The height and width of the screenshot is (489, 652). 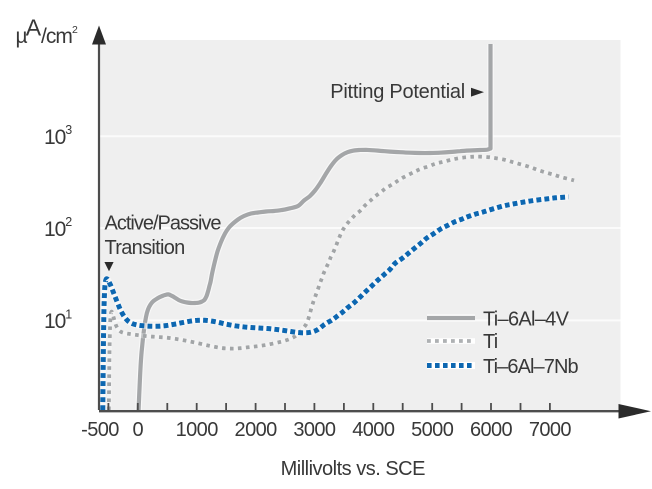 What do you see at coordinates (197, 430) in the screenshot?
I see `svg-text: 1000` at bounding box center [197, 430].